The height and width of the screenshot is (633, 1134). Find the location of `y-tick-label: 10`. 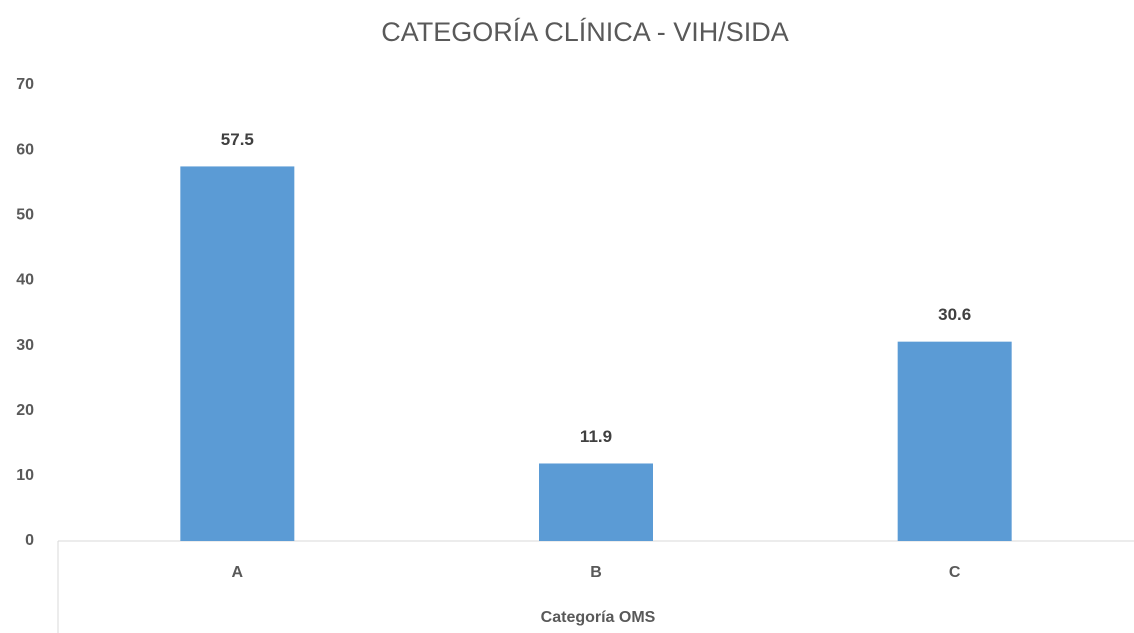

y-tick-label: 10 is located at coordinates (25, 475).